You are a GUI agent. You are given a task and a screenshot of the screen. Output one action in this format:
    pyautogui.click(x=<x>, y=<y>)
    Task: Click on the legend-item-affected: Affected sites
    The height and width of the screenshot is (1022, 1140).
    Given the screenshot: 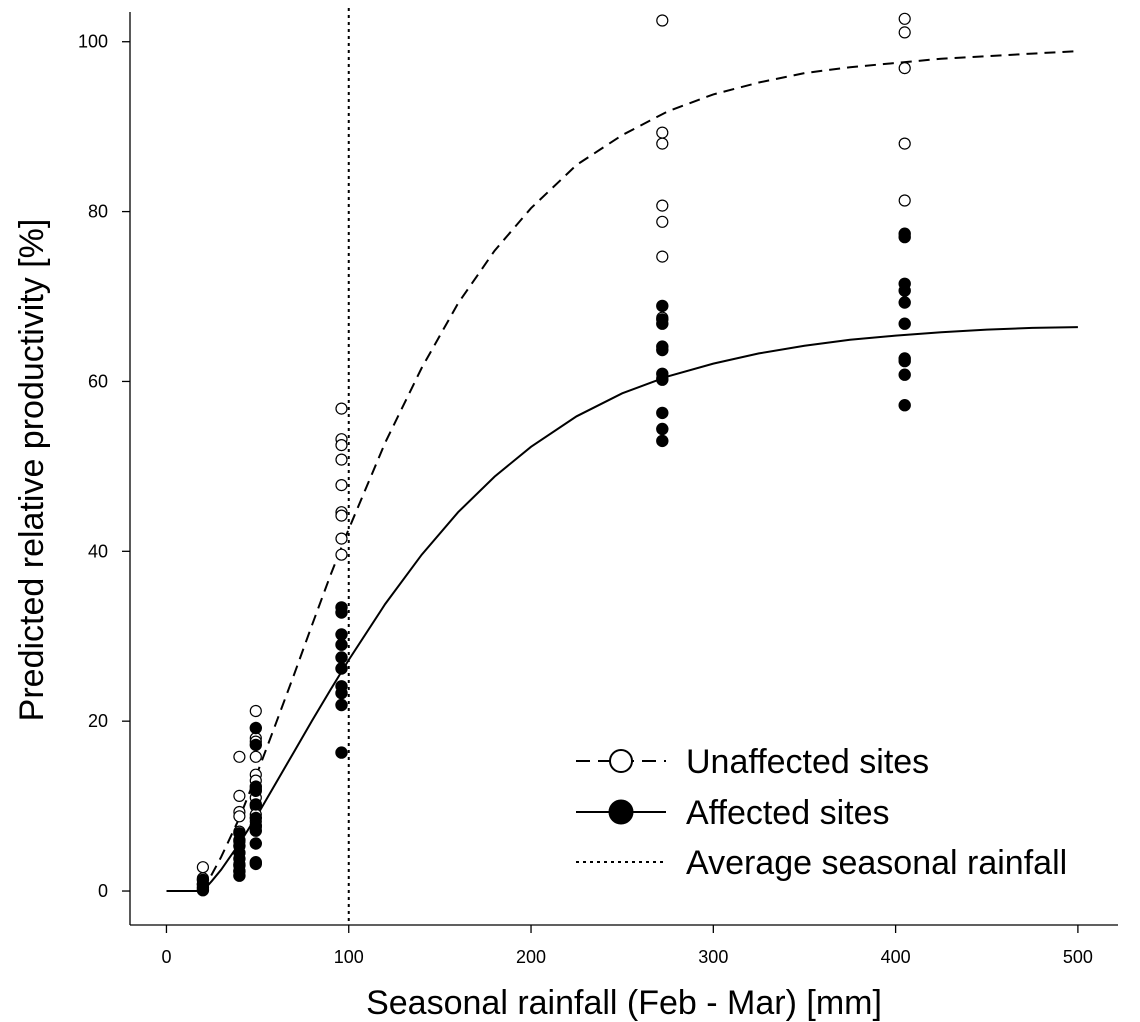 What is the action you would take?
    pyautogui.click(x=733, y=813)
    